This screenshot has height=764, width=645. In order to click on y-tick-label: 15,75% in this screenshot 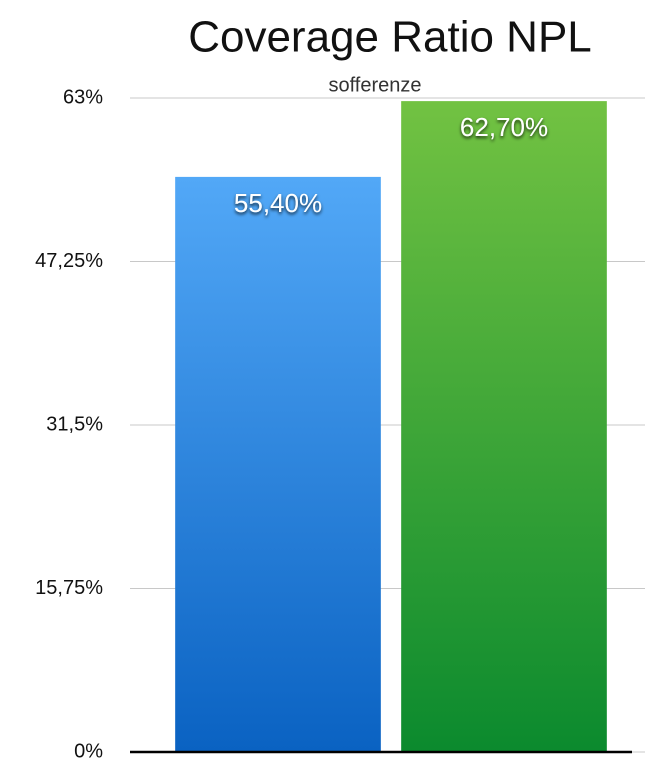, I will do `click(69, 588)`.